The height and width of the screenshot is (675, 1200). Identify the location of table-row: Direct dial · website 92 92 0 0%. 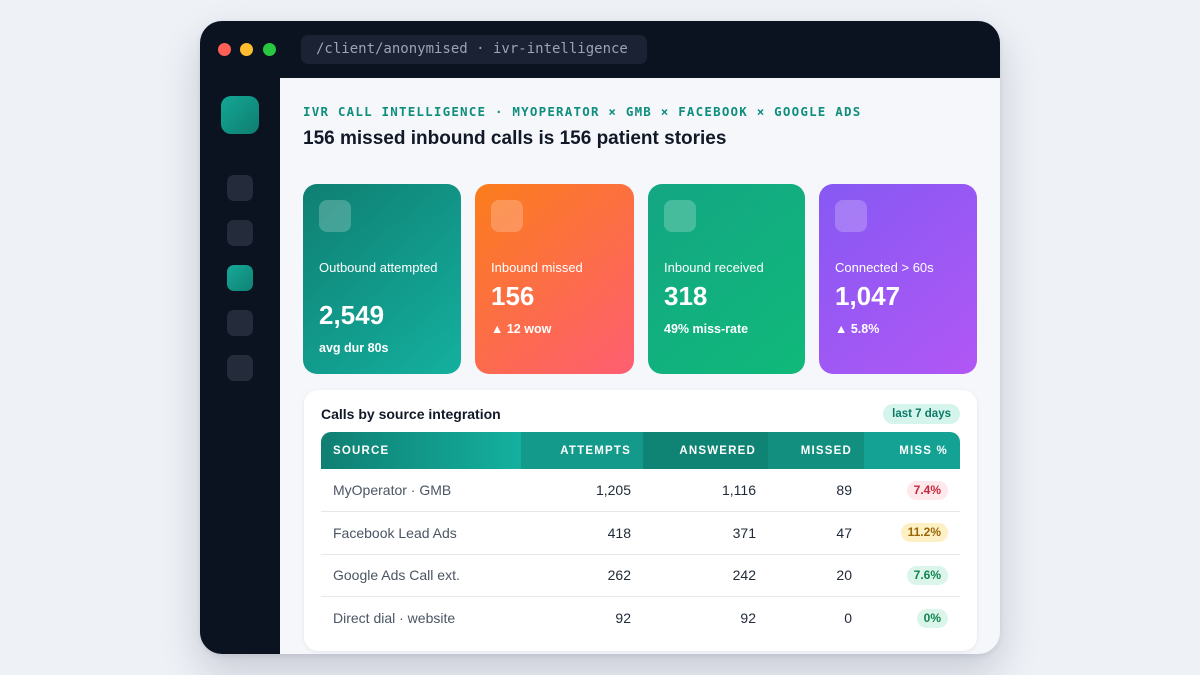
(640, 618).